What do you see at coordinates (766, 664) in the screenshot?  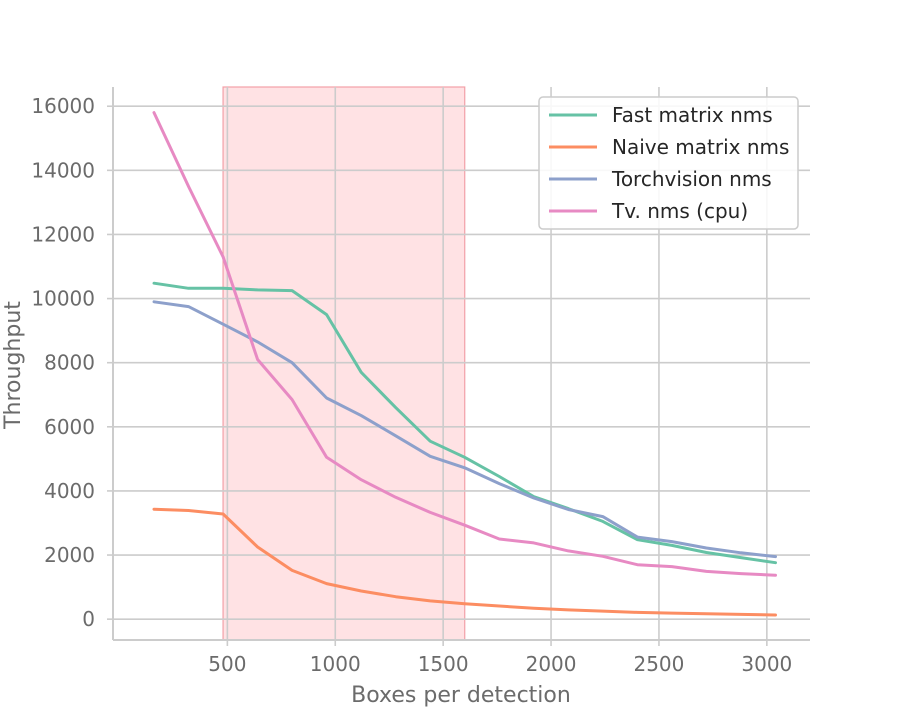 I see `x-tick-label: 3000` at bounding box center [766, 664].